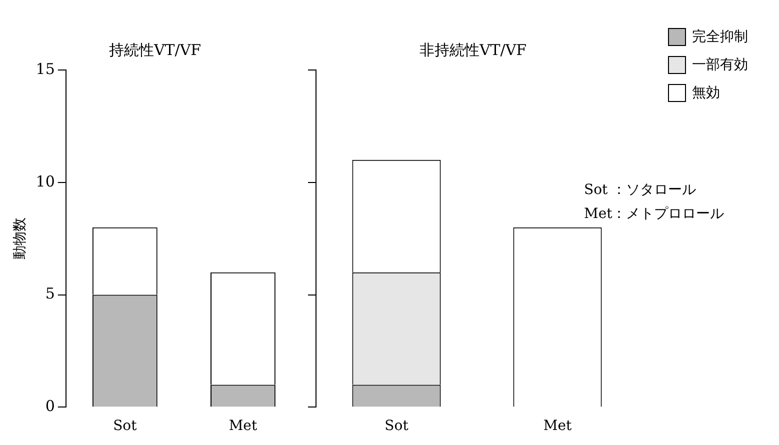  I want to click on chart-title: 持続性VT/VF, so click(155, 49).